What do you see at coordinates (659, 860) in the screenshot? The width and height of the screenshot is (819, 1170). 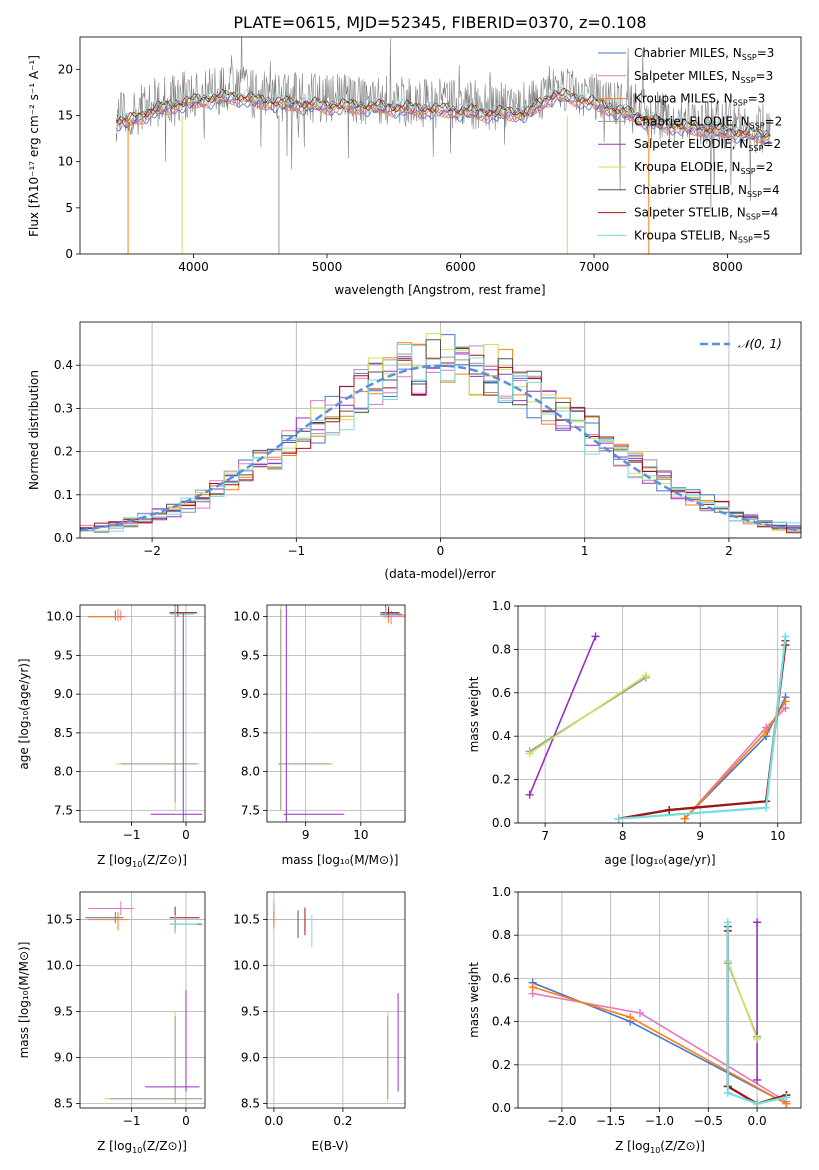 I see `x-axis-label: age [log₁₀(age/yr)]` at bounding box center [659, 860].